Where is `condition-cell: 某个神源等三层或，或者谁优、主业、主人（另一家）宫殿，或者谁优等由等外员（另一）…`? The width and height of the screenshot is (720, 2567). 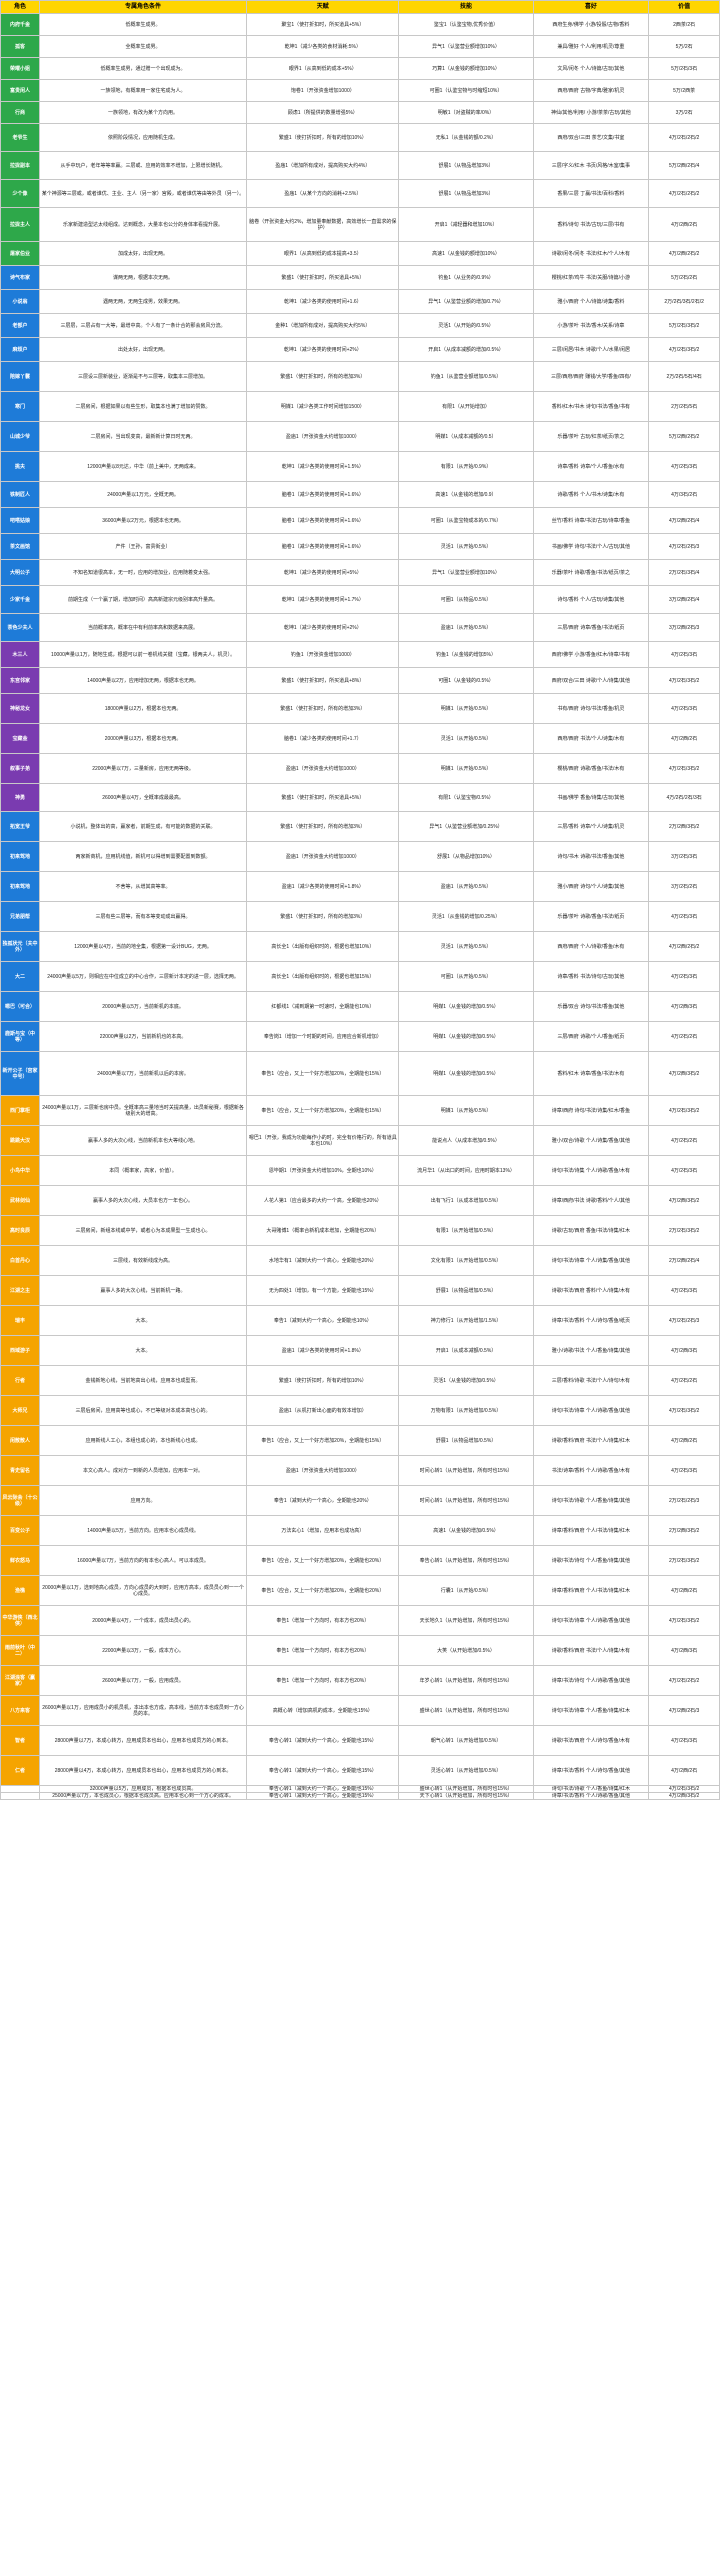
condition-cell: 某个神源等三层或，或者谁优、主业、主人（另一家）宫殿，或者谁优等由等外员（另一）… is located at coordinates (143, 193).